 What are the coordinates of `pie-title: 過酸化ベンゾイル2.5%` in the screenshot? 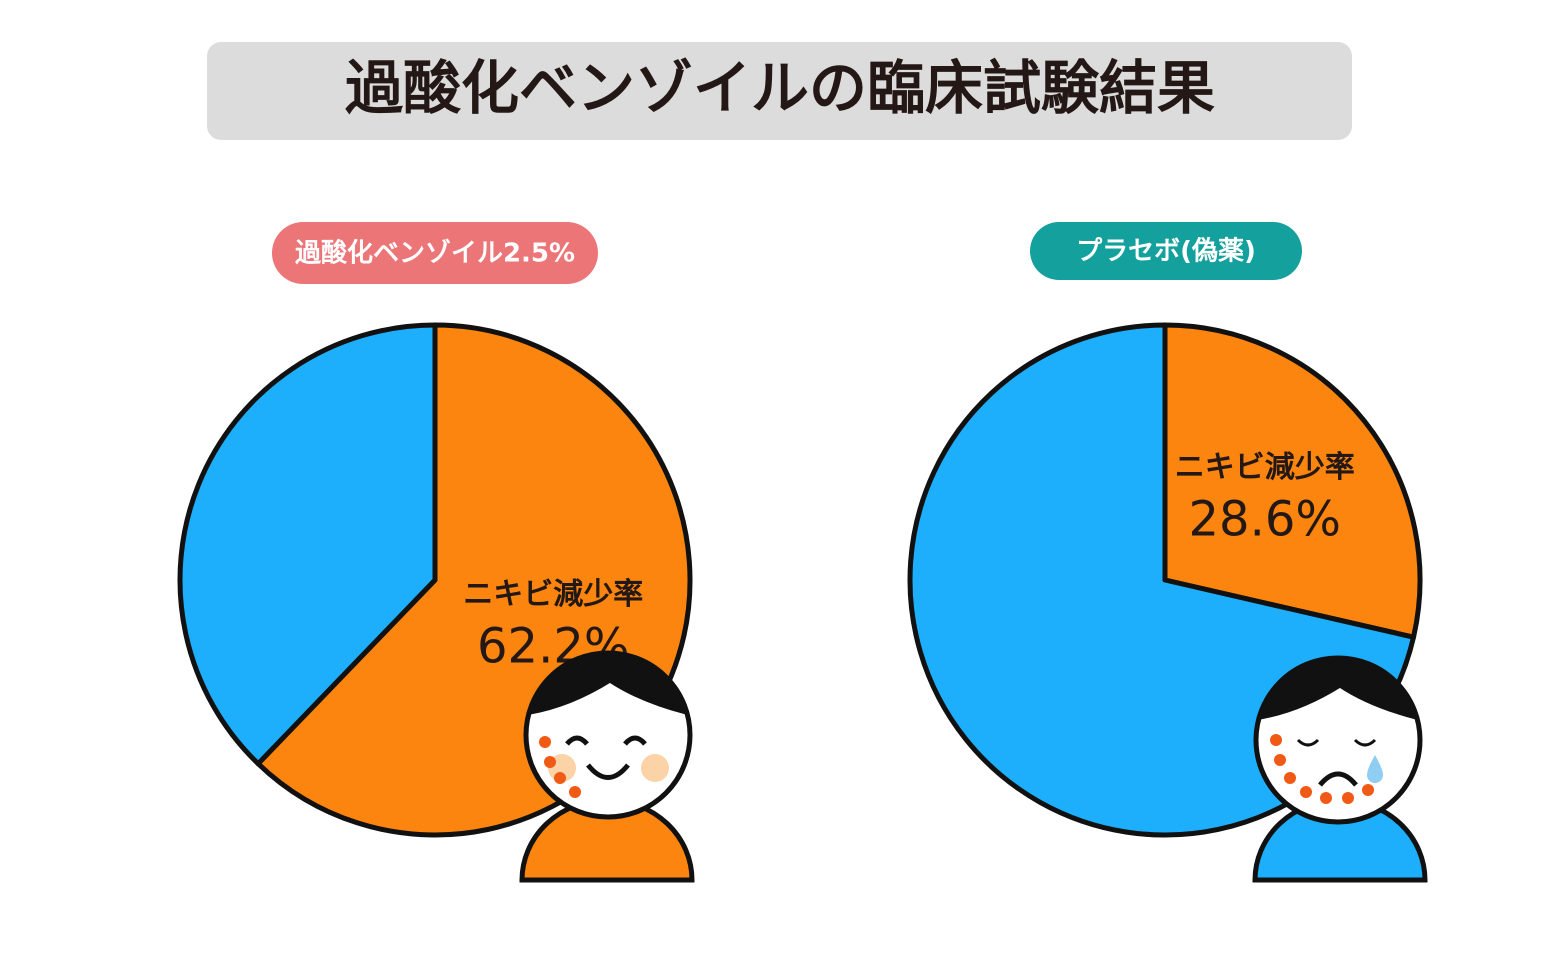 It's located at (435, 253).